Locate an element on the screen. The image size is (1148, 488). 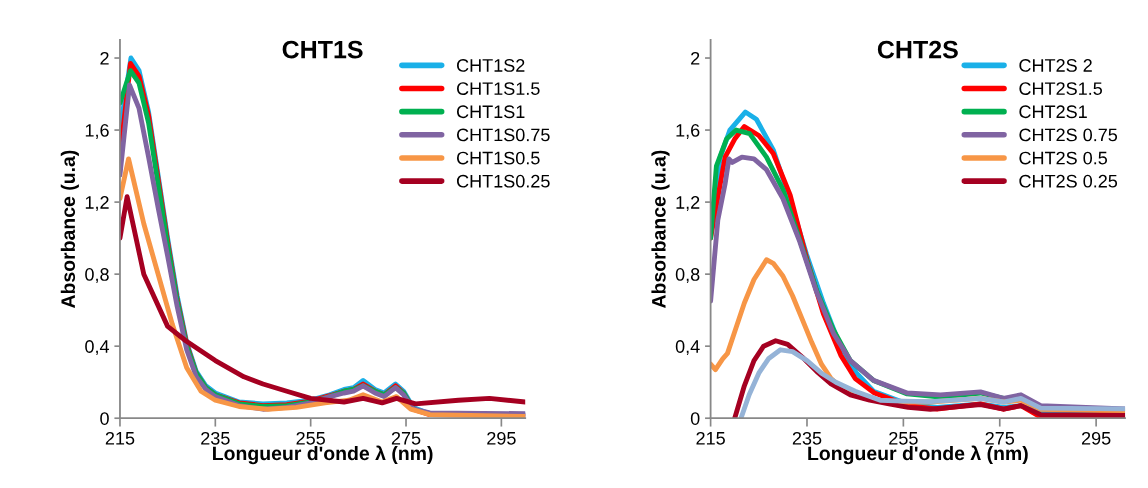
chart-title: CHT1S is located at coordinates (322, 49).